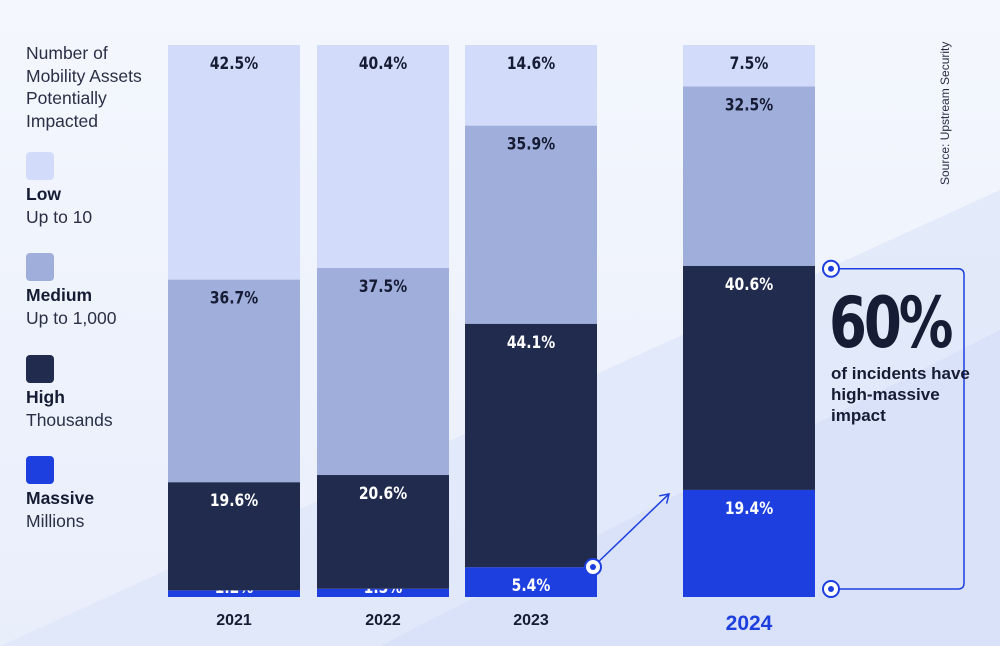  Describe the element at coordinates (631, 530) in the screenshot. I see `trend-arrow-line` at that location.